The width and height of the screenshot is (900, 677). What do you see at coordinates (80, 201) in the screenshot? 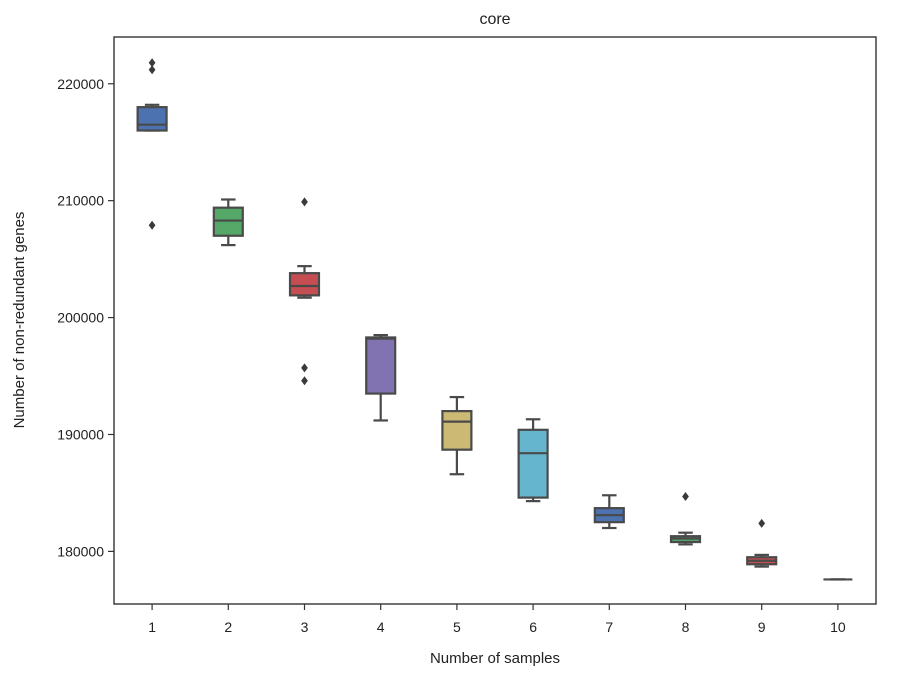
I see `y-tick-label: 210000` at bounding box center [80, 201].